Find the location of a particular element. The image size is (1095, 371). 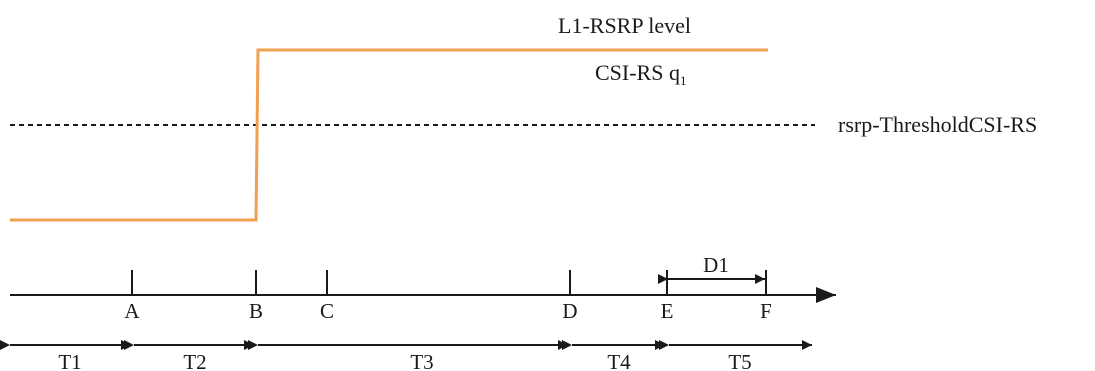

segment-t3-label: T3 is located at coordinates (421, 360).